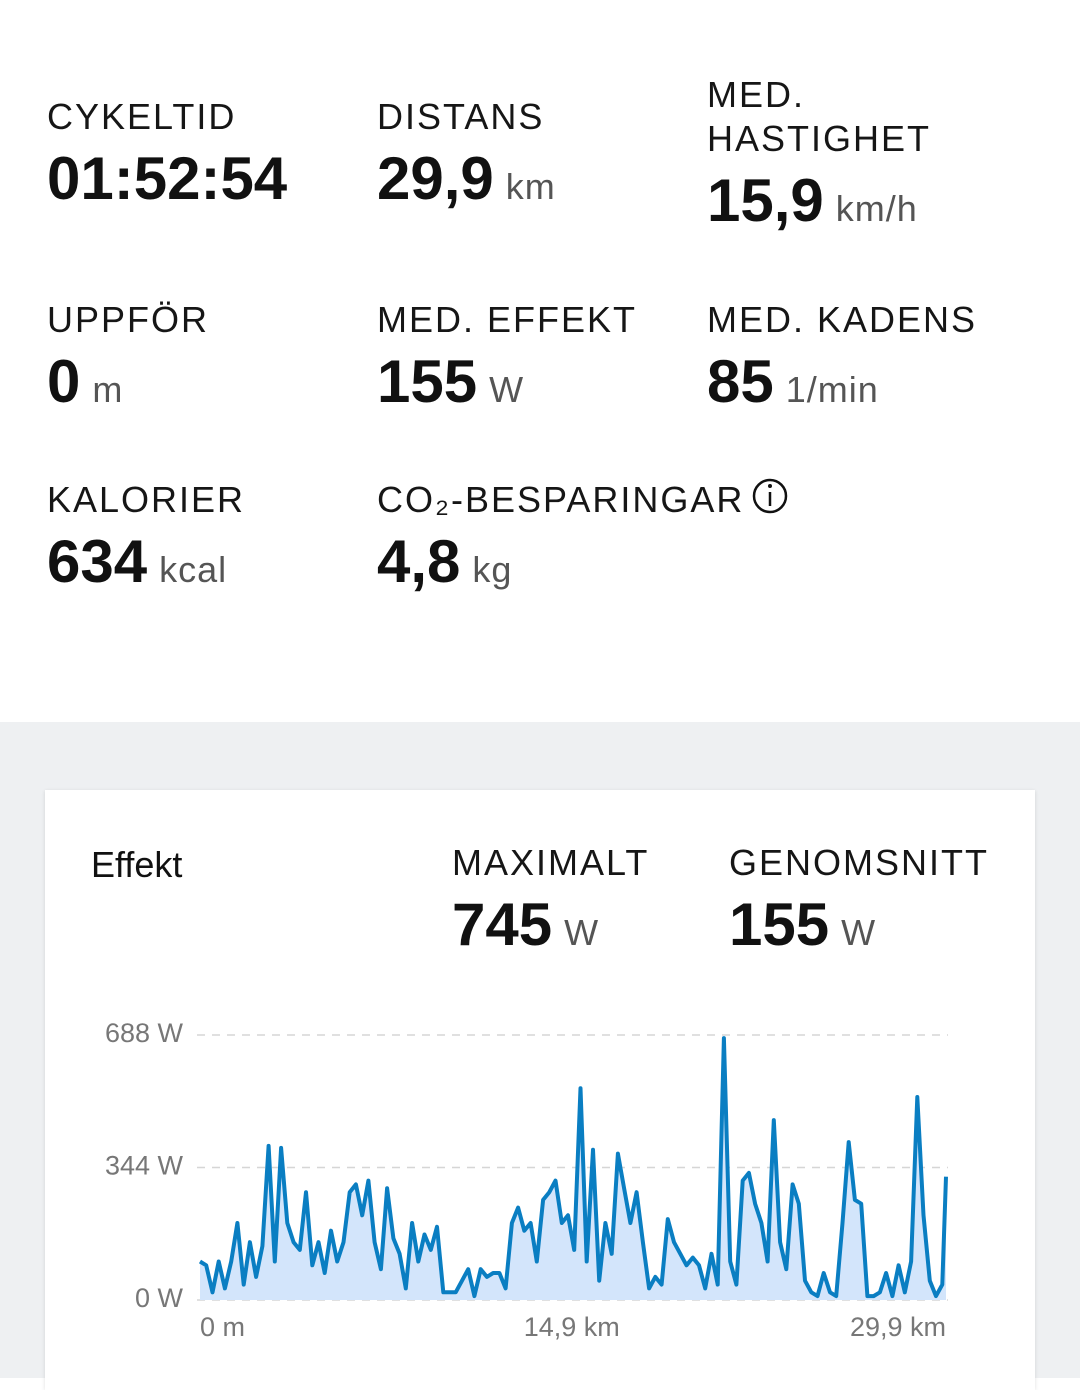  What do you see at coordinates (137, 864) in the screenshot?
I see `chart-title: Effekt` at bounding box center [137, 864].